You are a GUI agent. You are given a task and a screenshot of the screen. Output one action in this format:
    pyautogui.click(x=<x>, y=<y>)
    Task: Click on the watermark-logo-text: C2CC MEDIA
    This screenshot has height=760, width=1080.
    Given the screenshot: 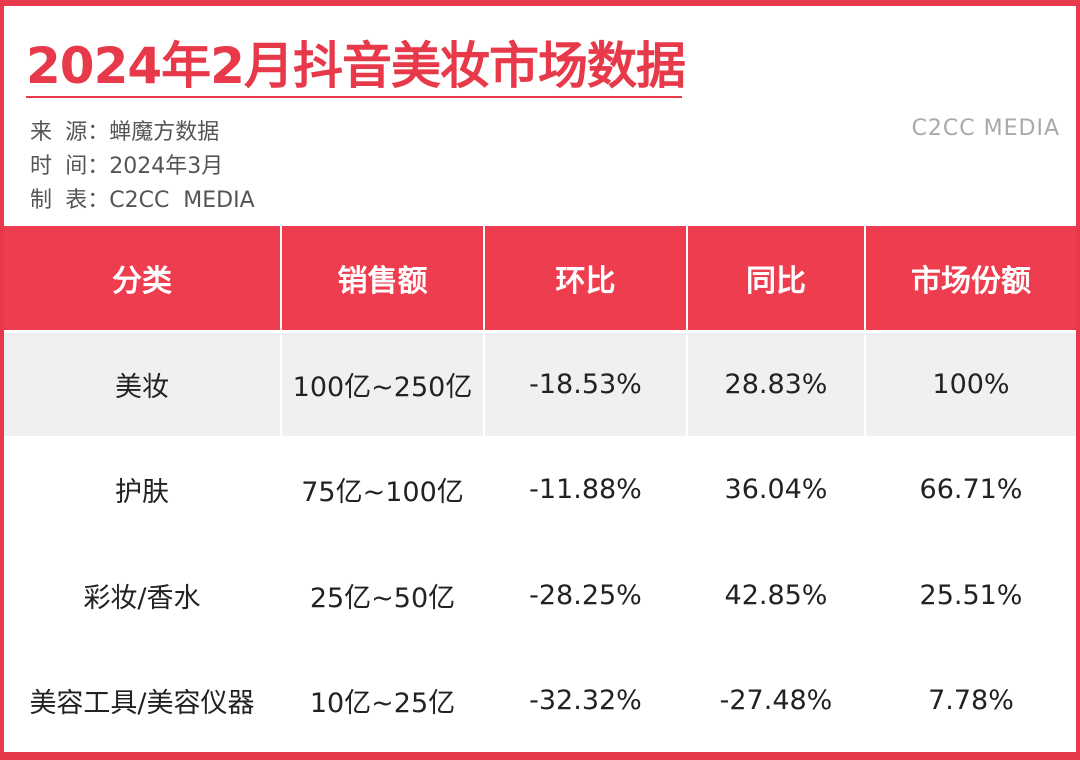 What is the action you would take?
    pyautogui.click(x=985, y=128)
    